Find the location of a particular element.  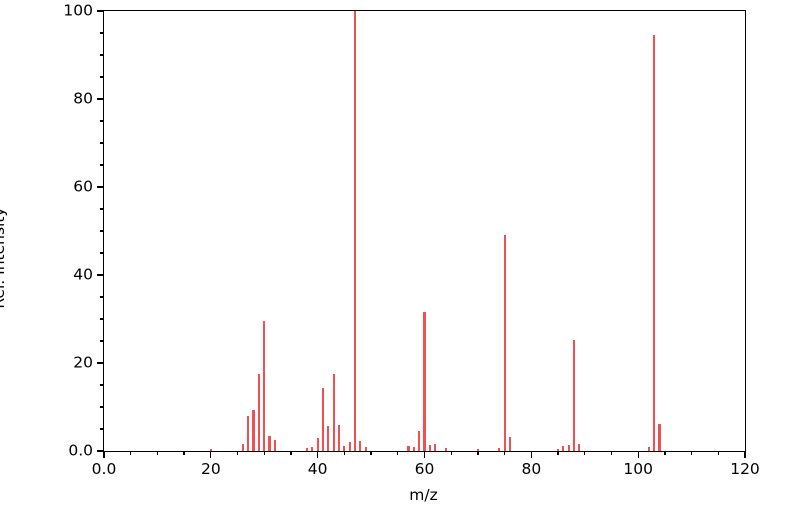

x-axis-tick-label: 100 is located at coordinates (638, 469).